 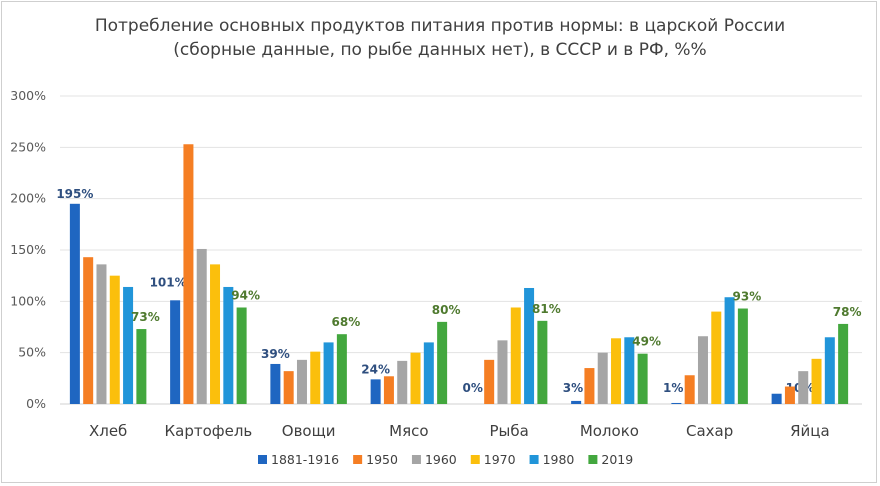 What do you see at coordinates (573, 388) in the screenshot?
I see `data-label: 3%` at bounding box center [573, 388].